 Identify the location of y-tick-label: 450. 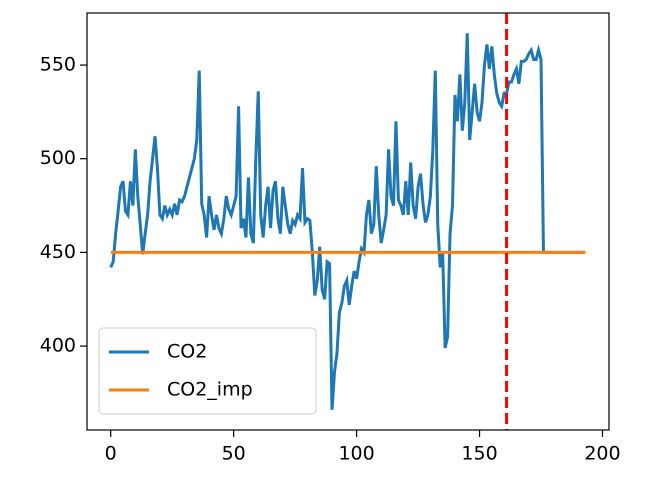
(58, 252).